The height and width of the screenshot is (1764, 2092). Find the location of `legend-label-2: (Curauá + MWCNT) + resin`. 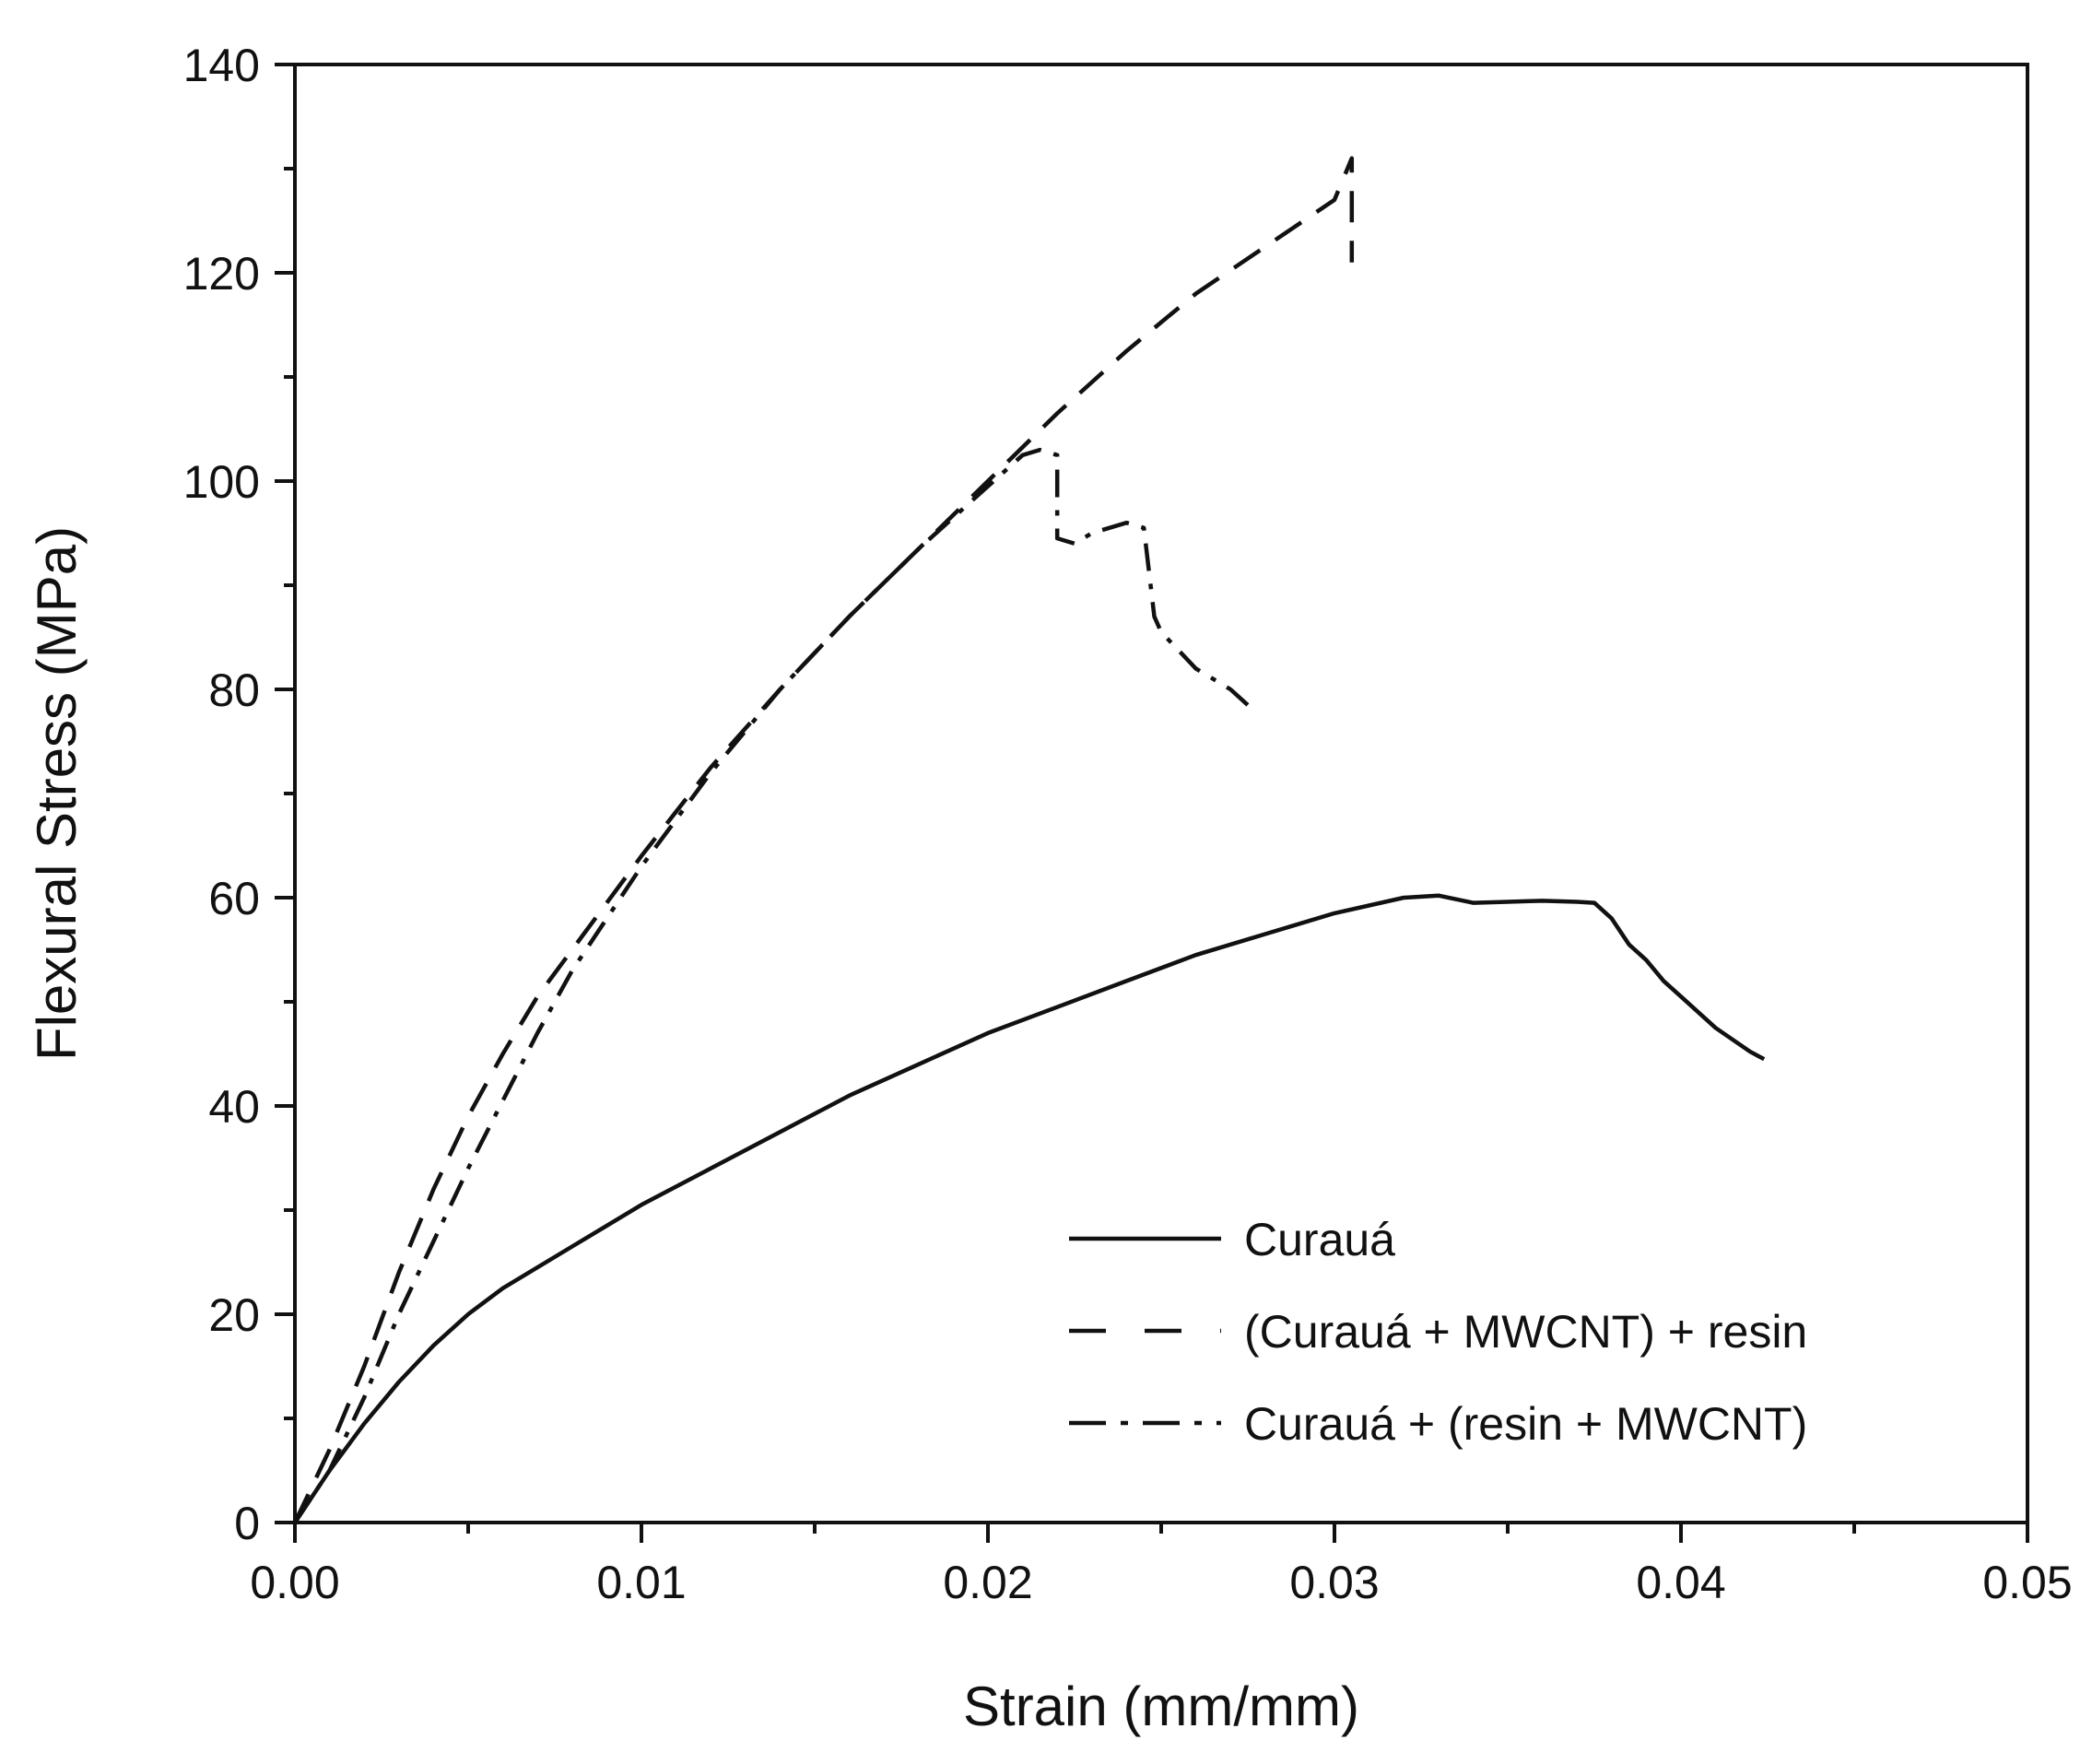

legend-label-2: (Curauá + MWCNT) + resin is located at coordinates (1525, 1332).